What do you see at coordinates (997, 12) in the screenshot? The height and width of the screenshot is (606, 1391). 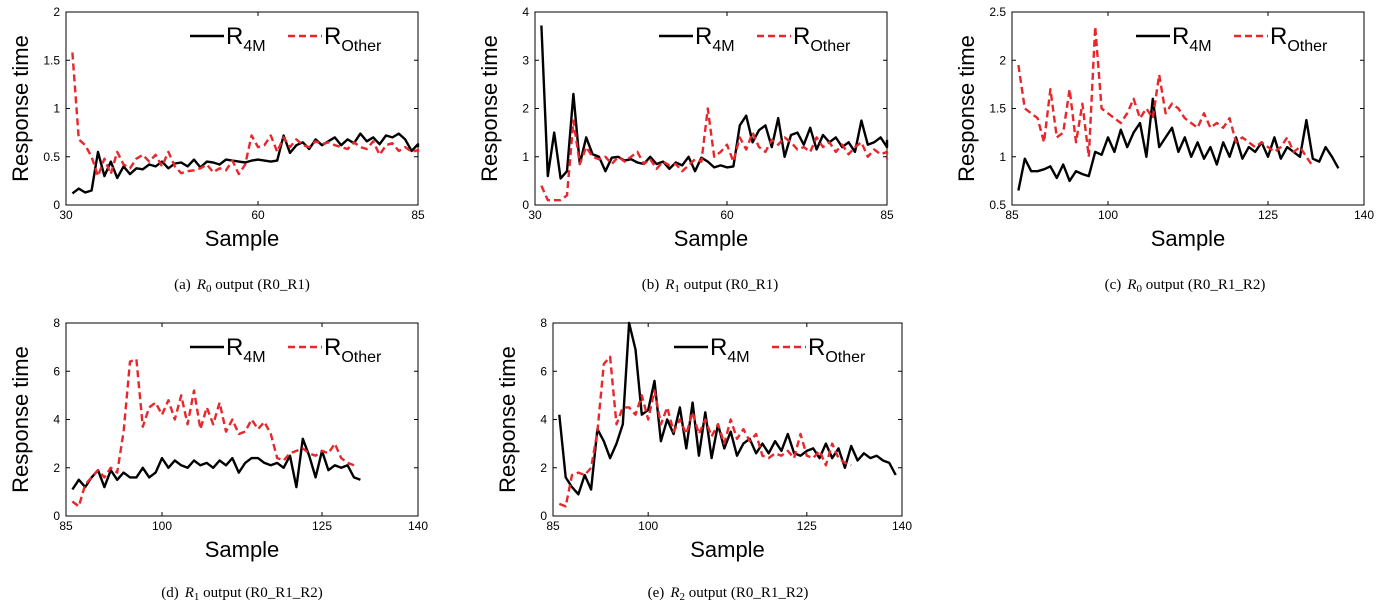 I see `y-tick-label: 2.5` at bounding box center [997, 12].